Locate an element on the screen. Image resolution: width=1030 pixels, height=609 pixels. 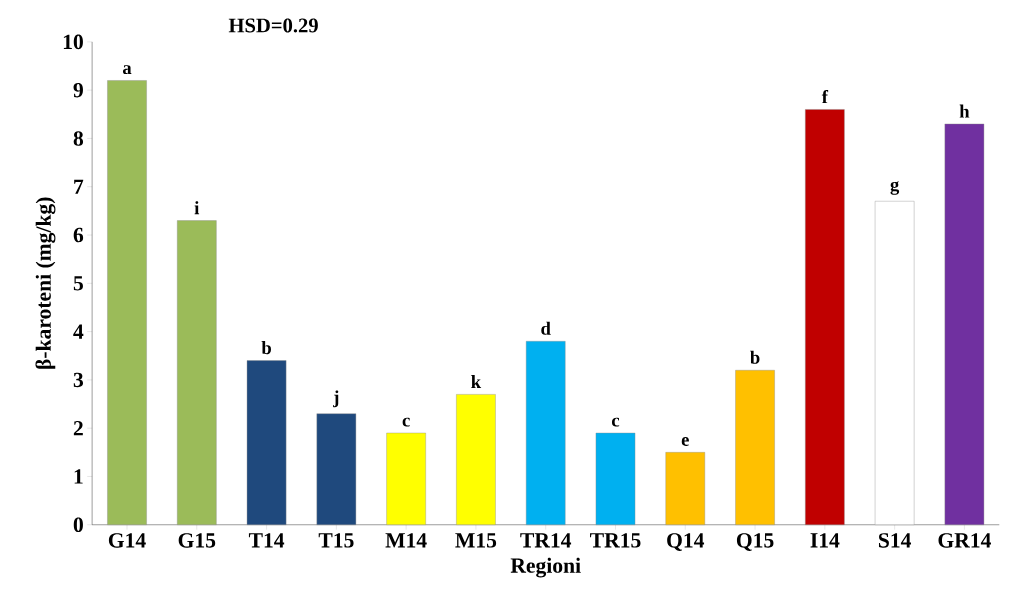
y-axis-title: β-karoteni (mg/kg) is located at coordinates (45, 283).